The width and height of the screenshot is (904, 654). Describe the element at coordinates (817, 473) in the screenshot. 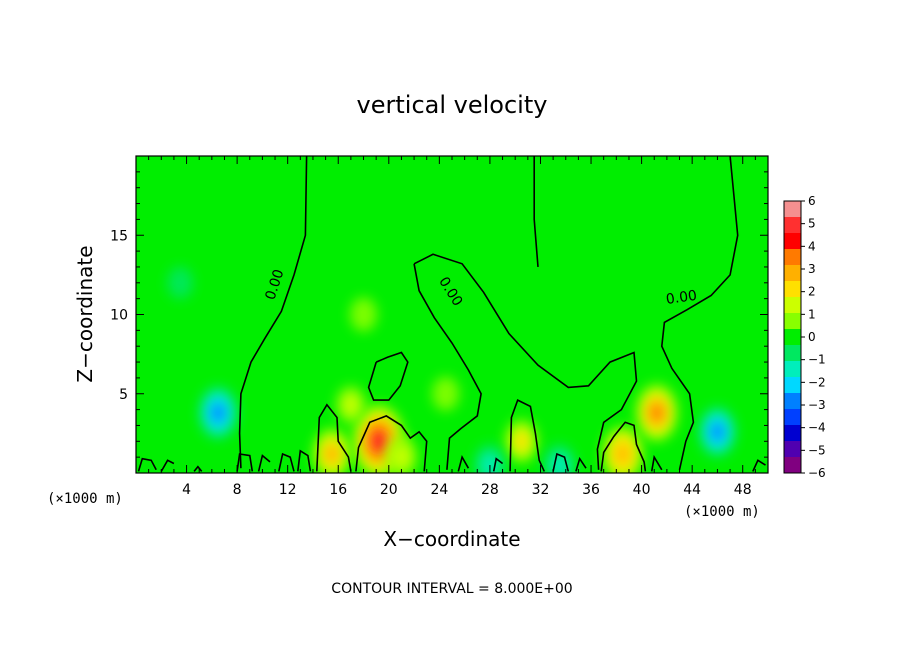

I see `colorbar-tick-label-12: −6` at that location.